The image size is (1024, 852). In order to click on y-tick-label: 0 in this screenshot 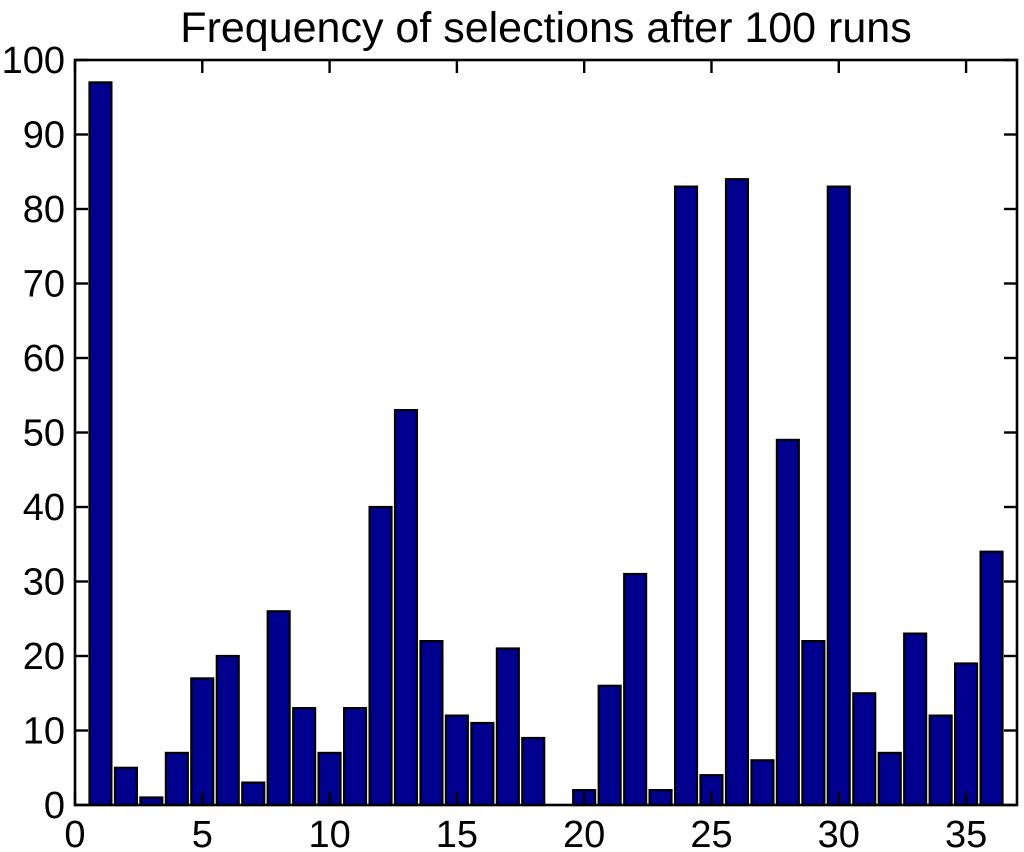, I will do `click(54, 806)`.